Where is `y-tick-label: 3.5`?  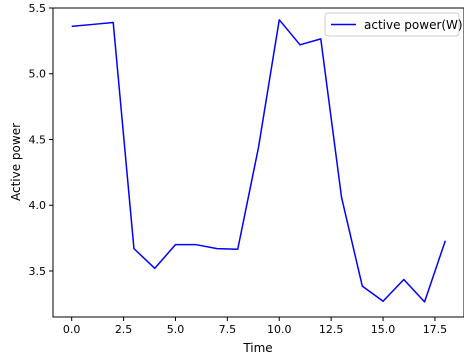
y-tick-label: 3.5 is located at coordinates (38, 271).